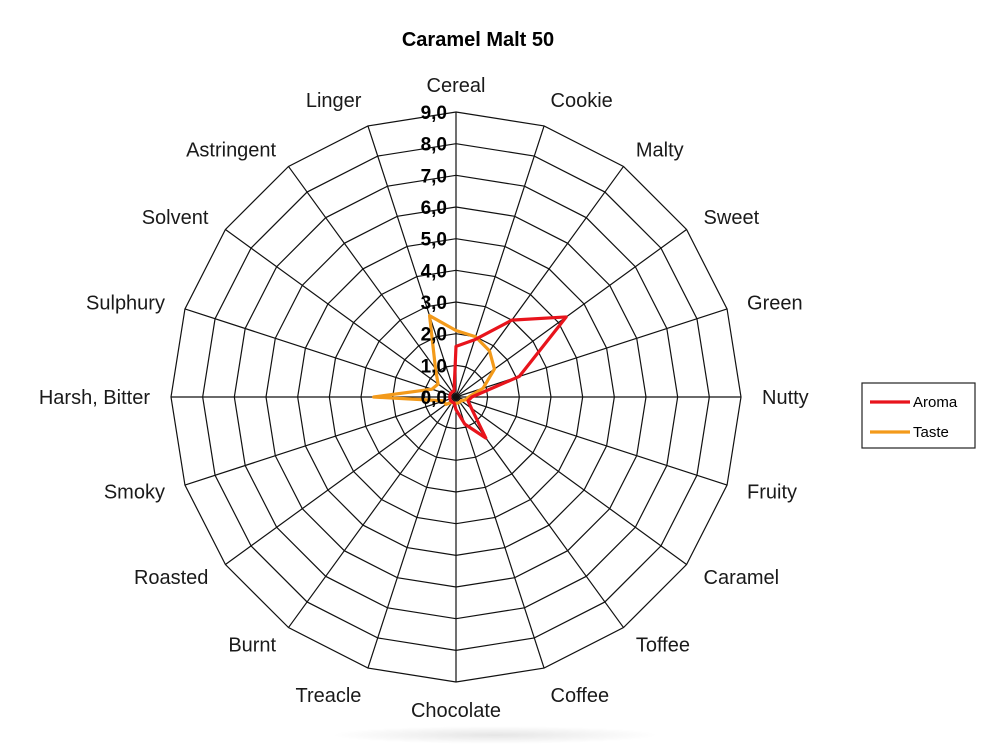 The height and width of the screenshot is (750, 1000). Describe the element at coordinates (931, 432) in the screenshot. I see `legend-label-taste: Taste` at that location.